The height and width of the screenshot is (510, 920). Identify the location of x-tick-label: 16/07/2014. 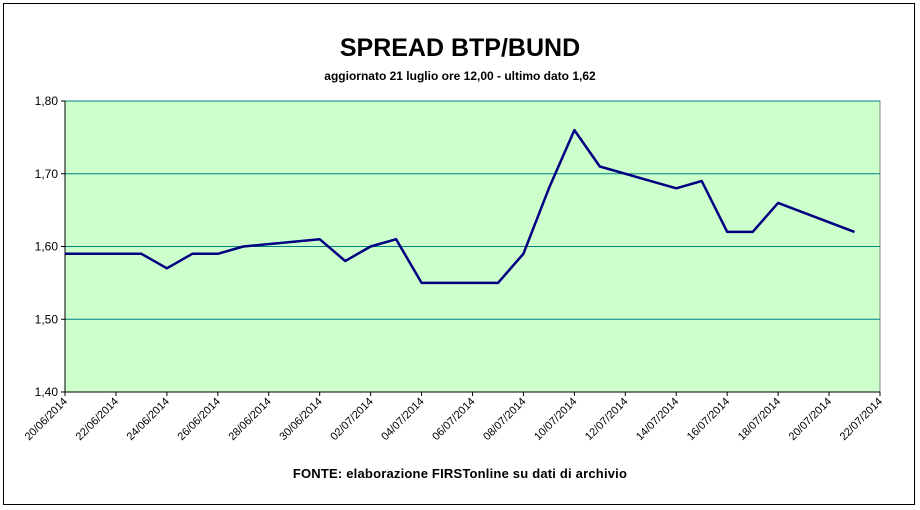
(708, 419).